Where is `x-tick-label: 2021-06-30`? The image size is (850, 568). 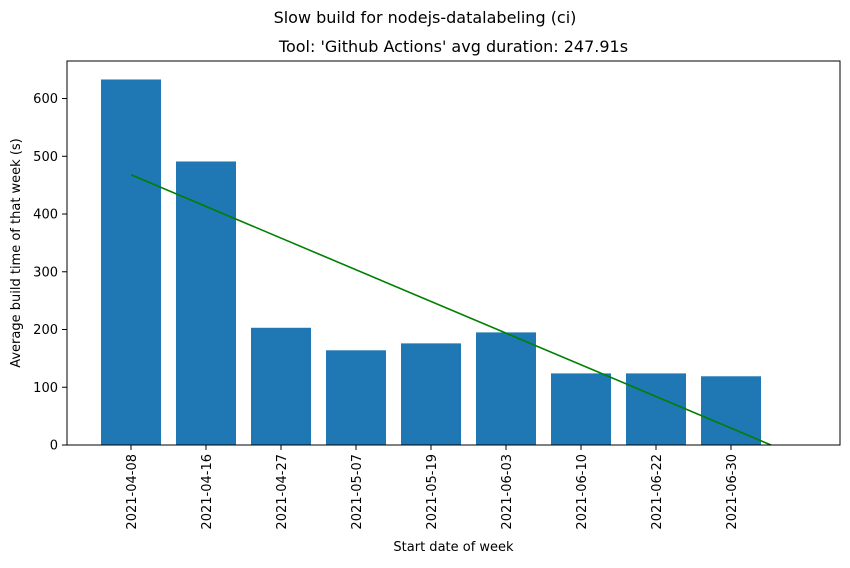 x-tick-label: 2021-06-30 is located at coordinates (732, 492).